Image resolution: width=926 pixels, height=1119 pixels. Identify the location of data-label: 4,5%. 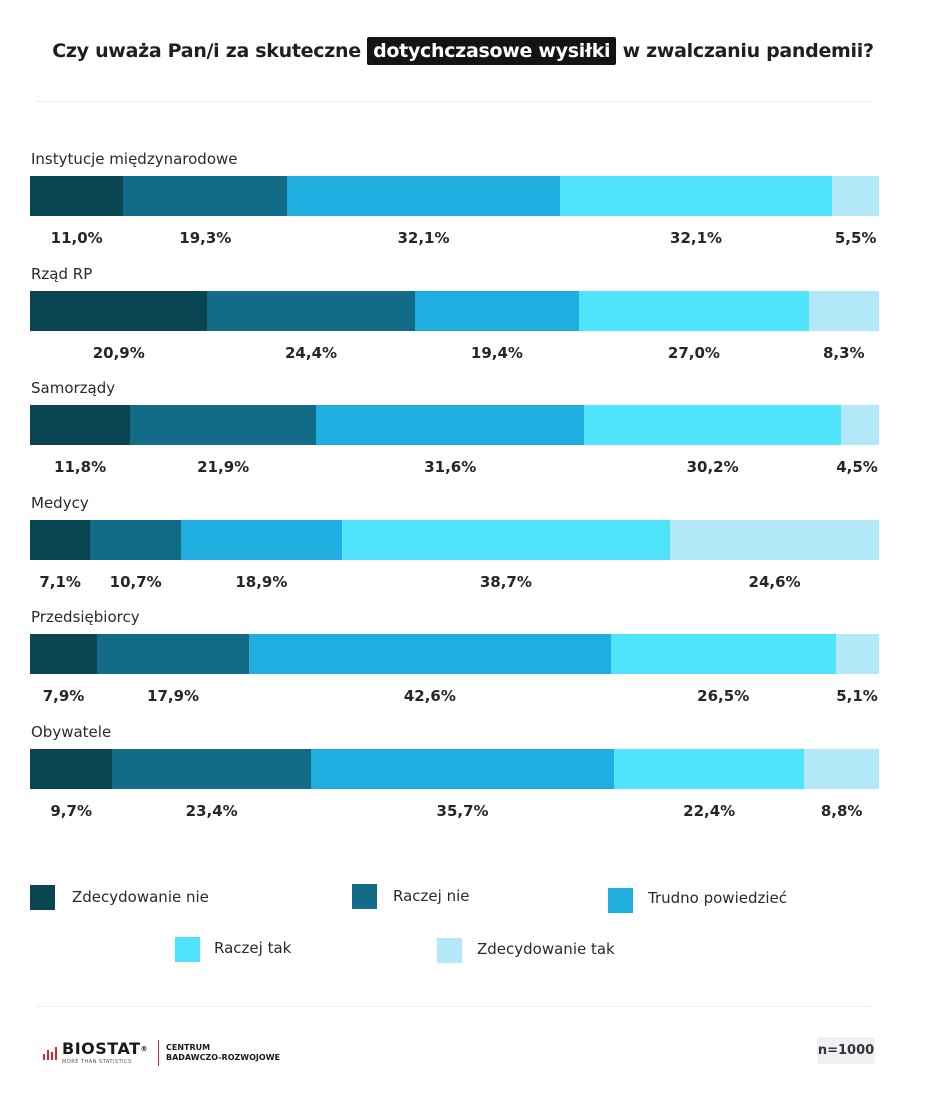
(857, 467).